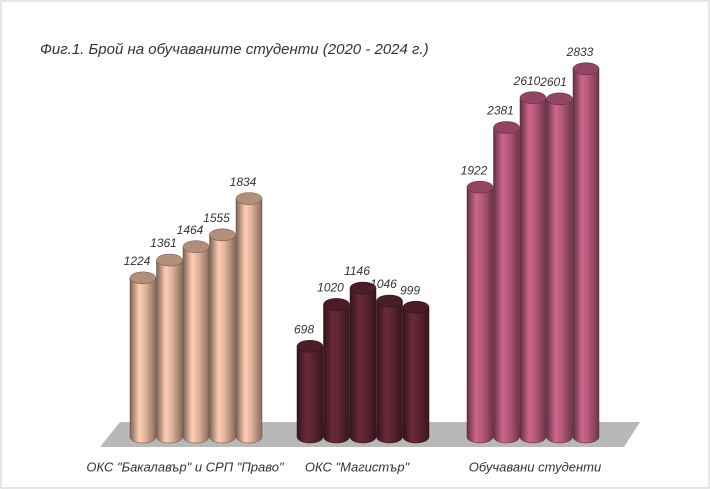 This screenshot has height=489, width=710. What do you see at coordinates (304, 329) in the screenshot?
I see `value-label: 698` at bounding box center [304, 329].